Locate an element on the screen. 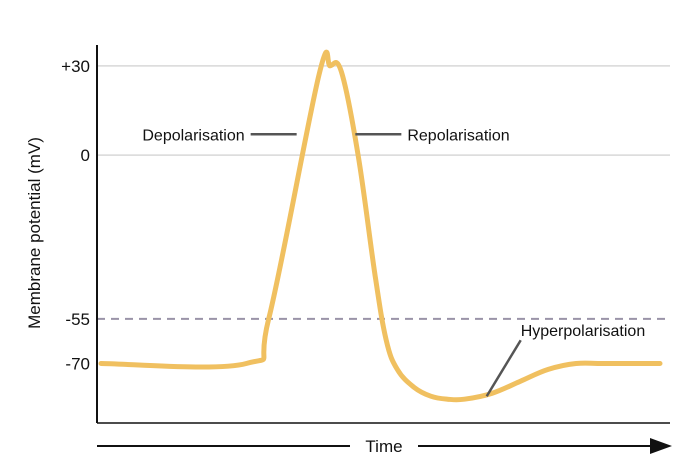 The height and width of the screenshot is (469, 696). y-tick-label: -55 is located at coordinates (77, 319).